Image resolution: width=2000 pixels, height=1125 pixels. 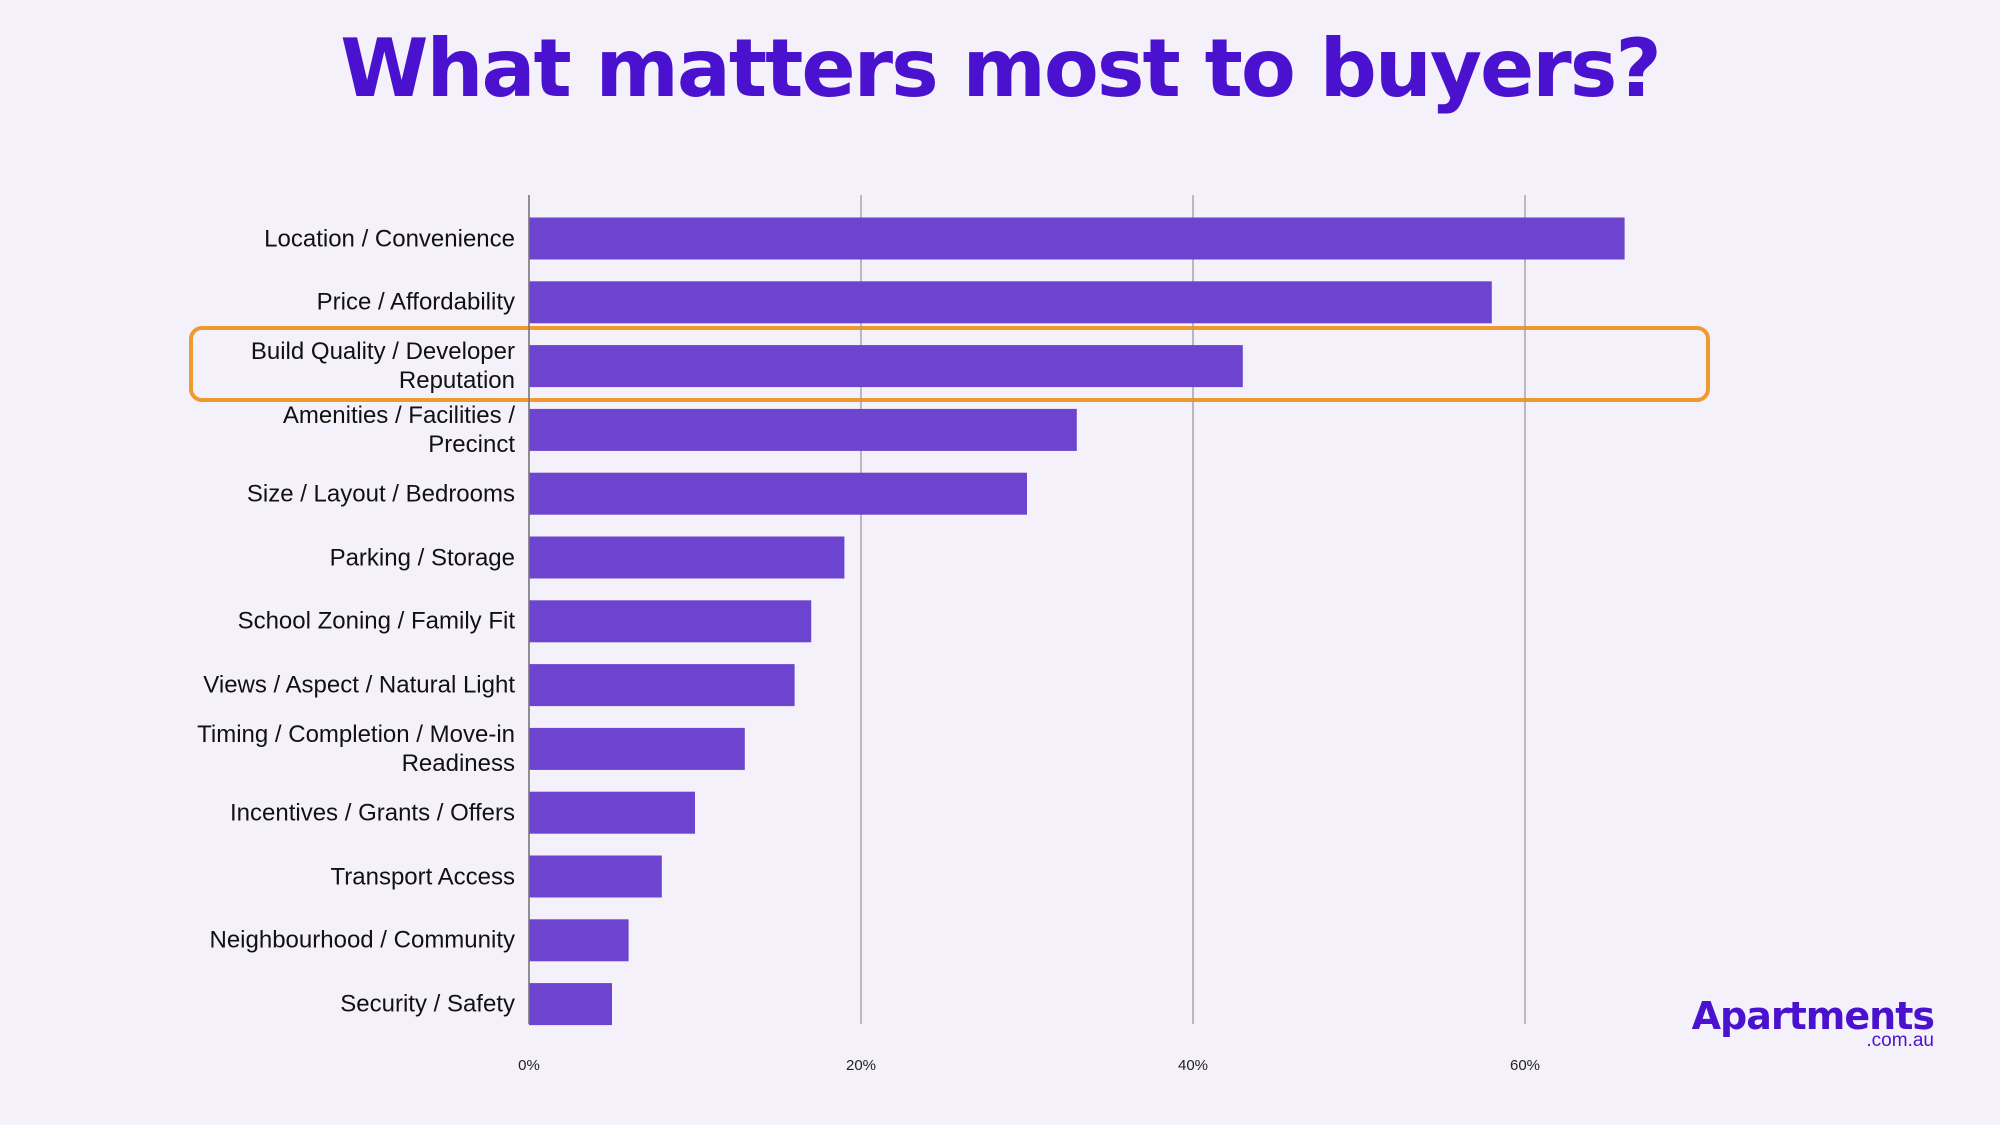 I want to click on y-tick-label: Amenities / Facilities / Precinct, so click(x=398, y=429).